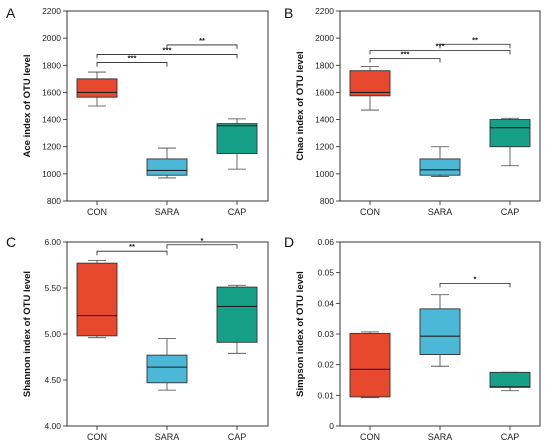 This screenshot has width=550, height=442. What do you see at coordinates (327, 201) in the screenshot?
I see `y-tick-label: 800` at bounding box center [327, 201].